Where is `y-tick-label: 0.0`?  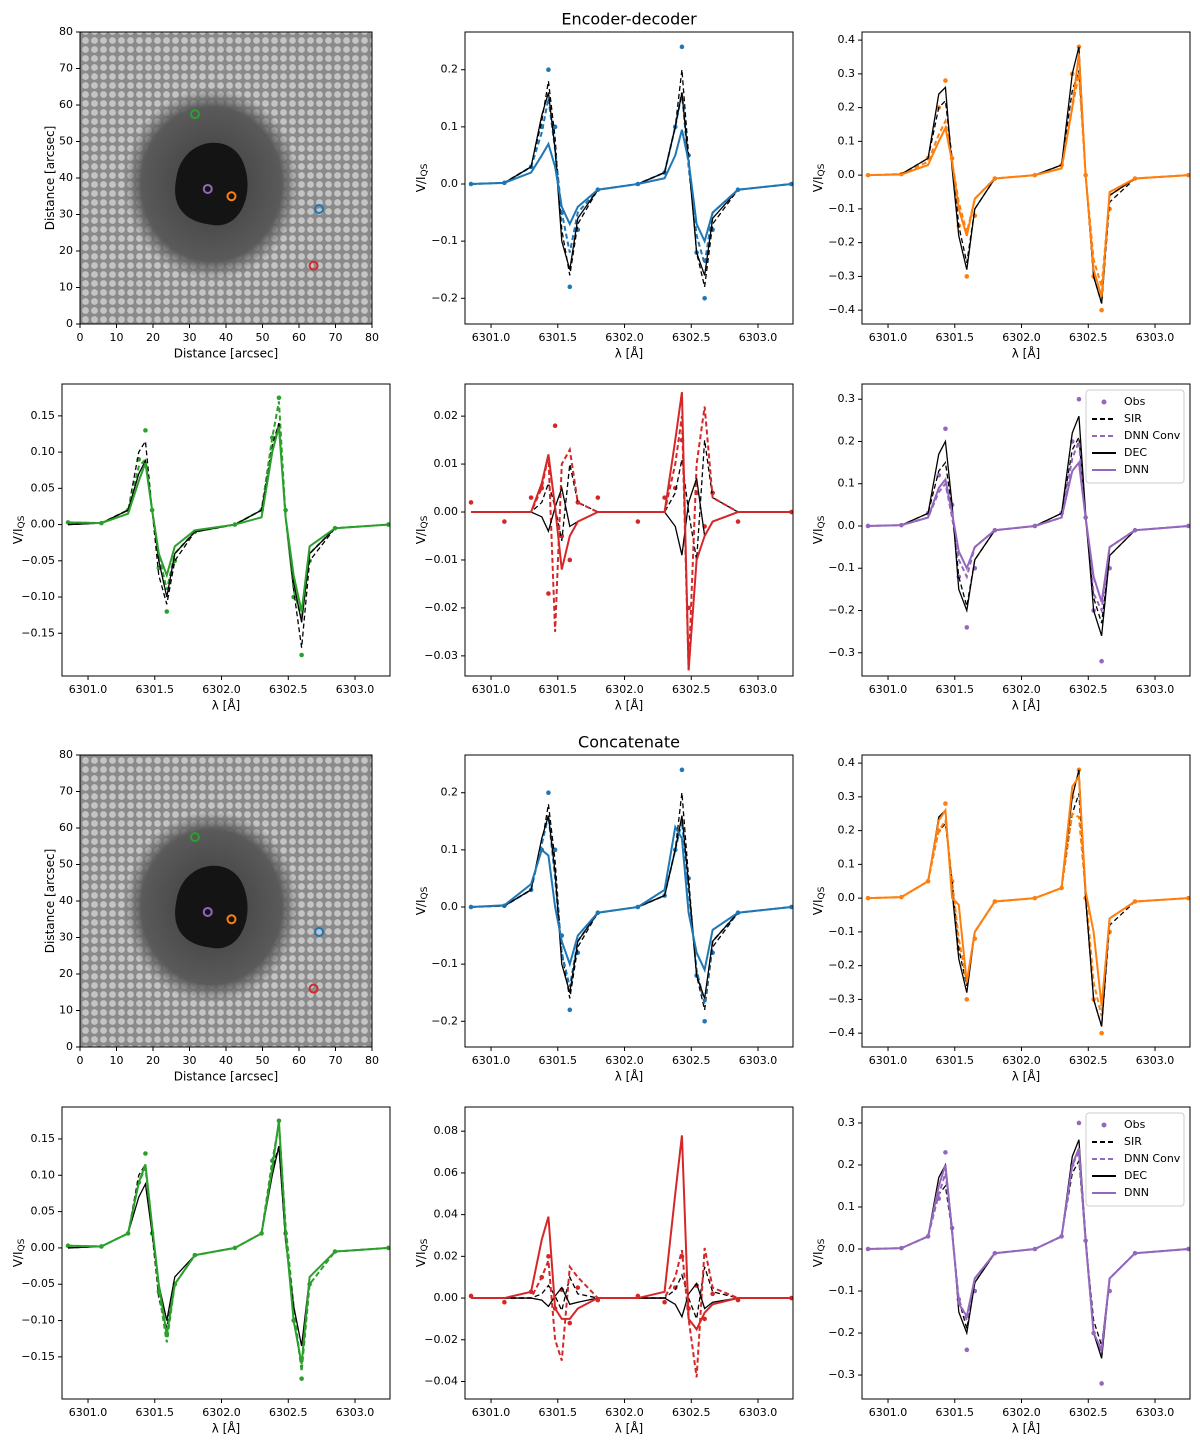 y-tick-label: 0.0 is located at coordinates (847, 525).